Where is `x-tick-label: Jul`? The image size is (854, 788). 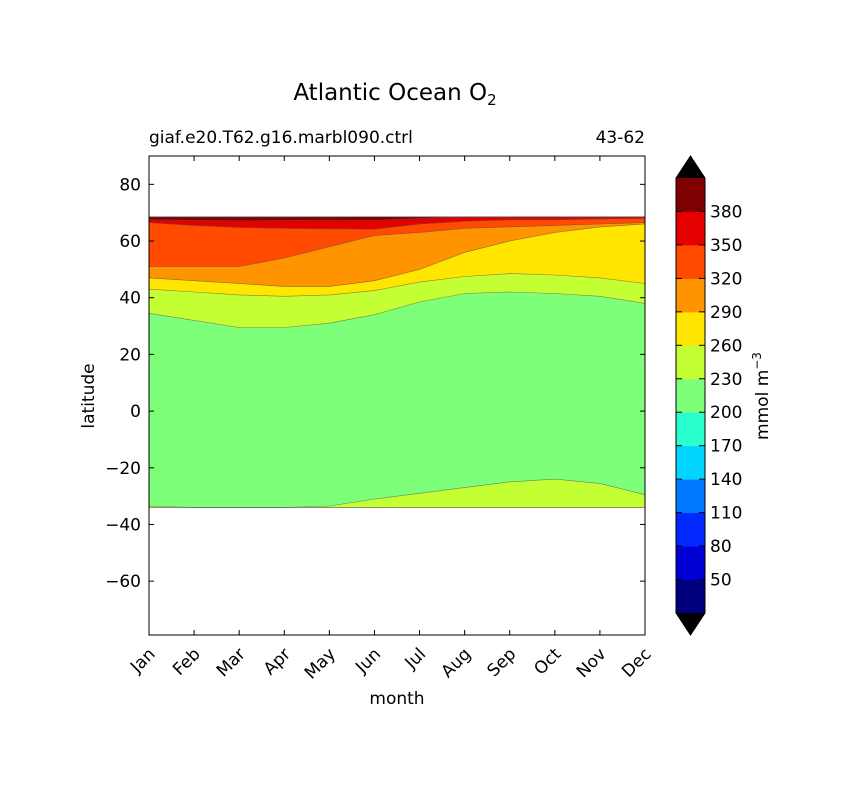
x-tick-label: Jul is located at coordinates (415, 658).